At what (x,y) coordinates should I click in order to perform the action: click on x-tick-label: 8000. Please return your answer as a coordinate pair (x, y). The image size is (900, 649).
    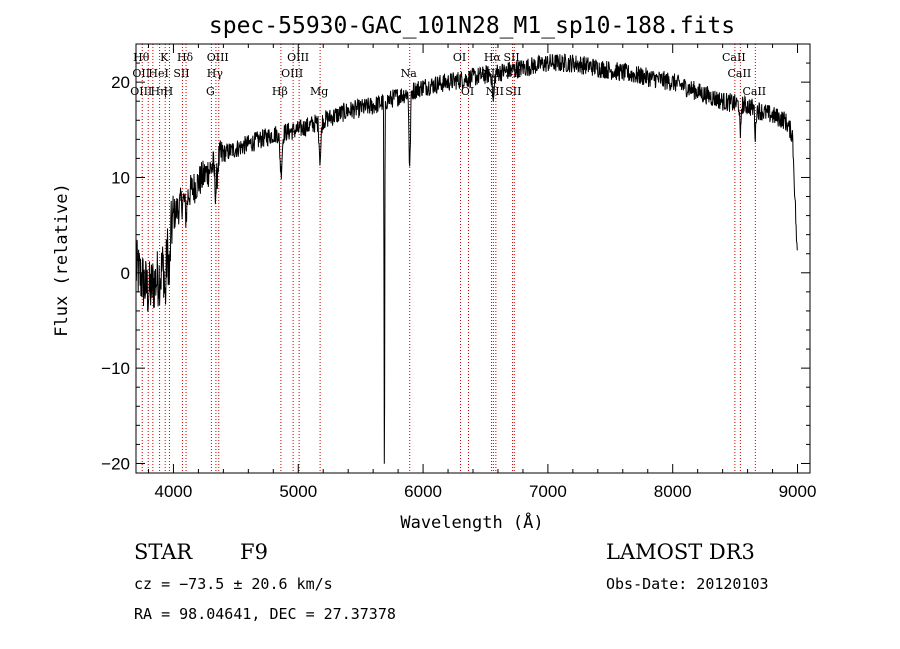
    Looking at the image, I should click on (673, 491).